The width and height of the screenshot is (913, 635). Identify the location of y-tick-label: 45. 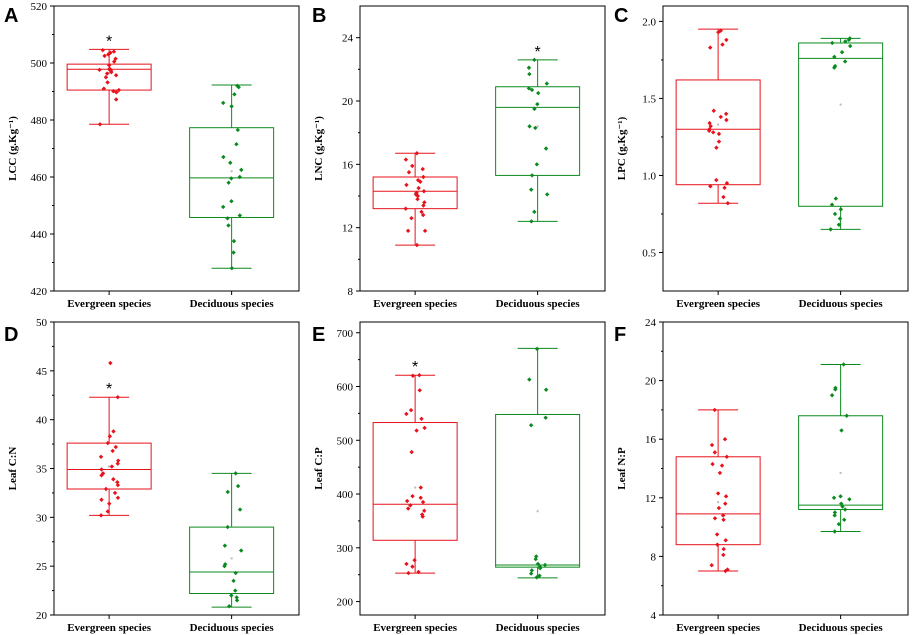
(42, 372).